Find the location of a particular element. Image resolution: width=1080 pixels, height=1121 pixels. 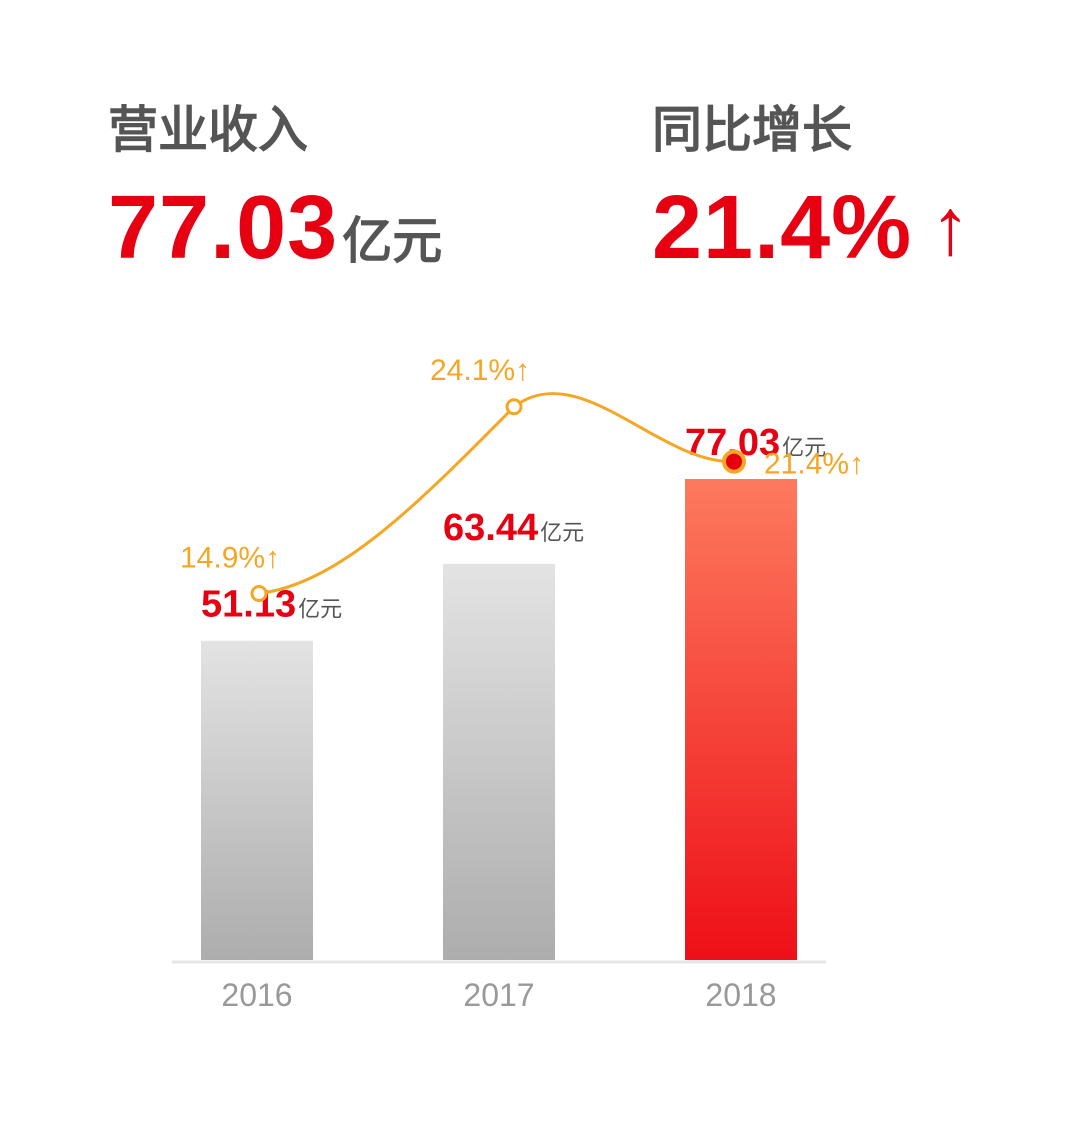

bar-2017 is located at coordinates (499, 761).